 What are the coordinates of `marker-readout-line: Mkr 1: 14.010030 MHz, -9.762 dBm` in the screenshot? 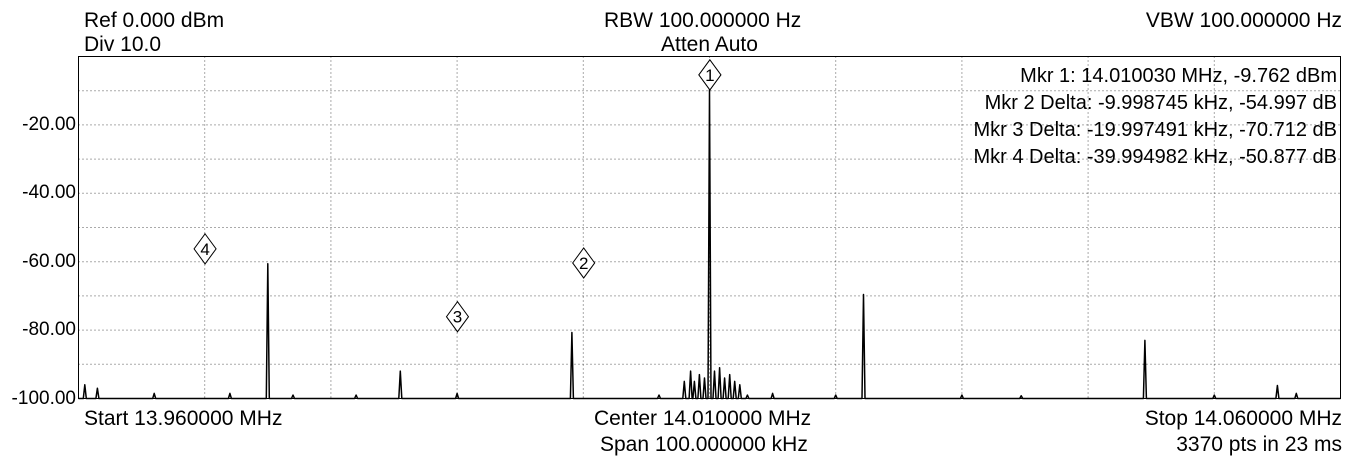 It's located at (1178, 76).